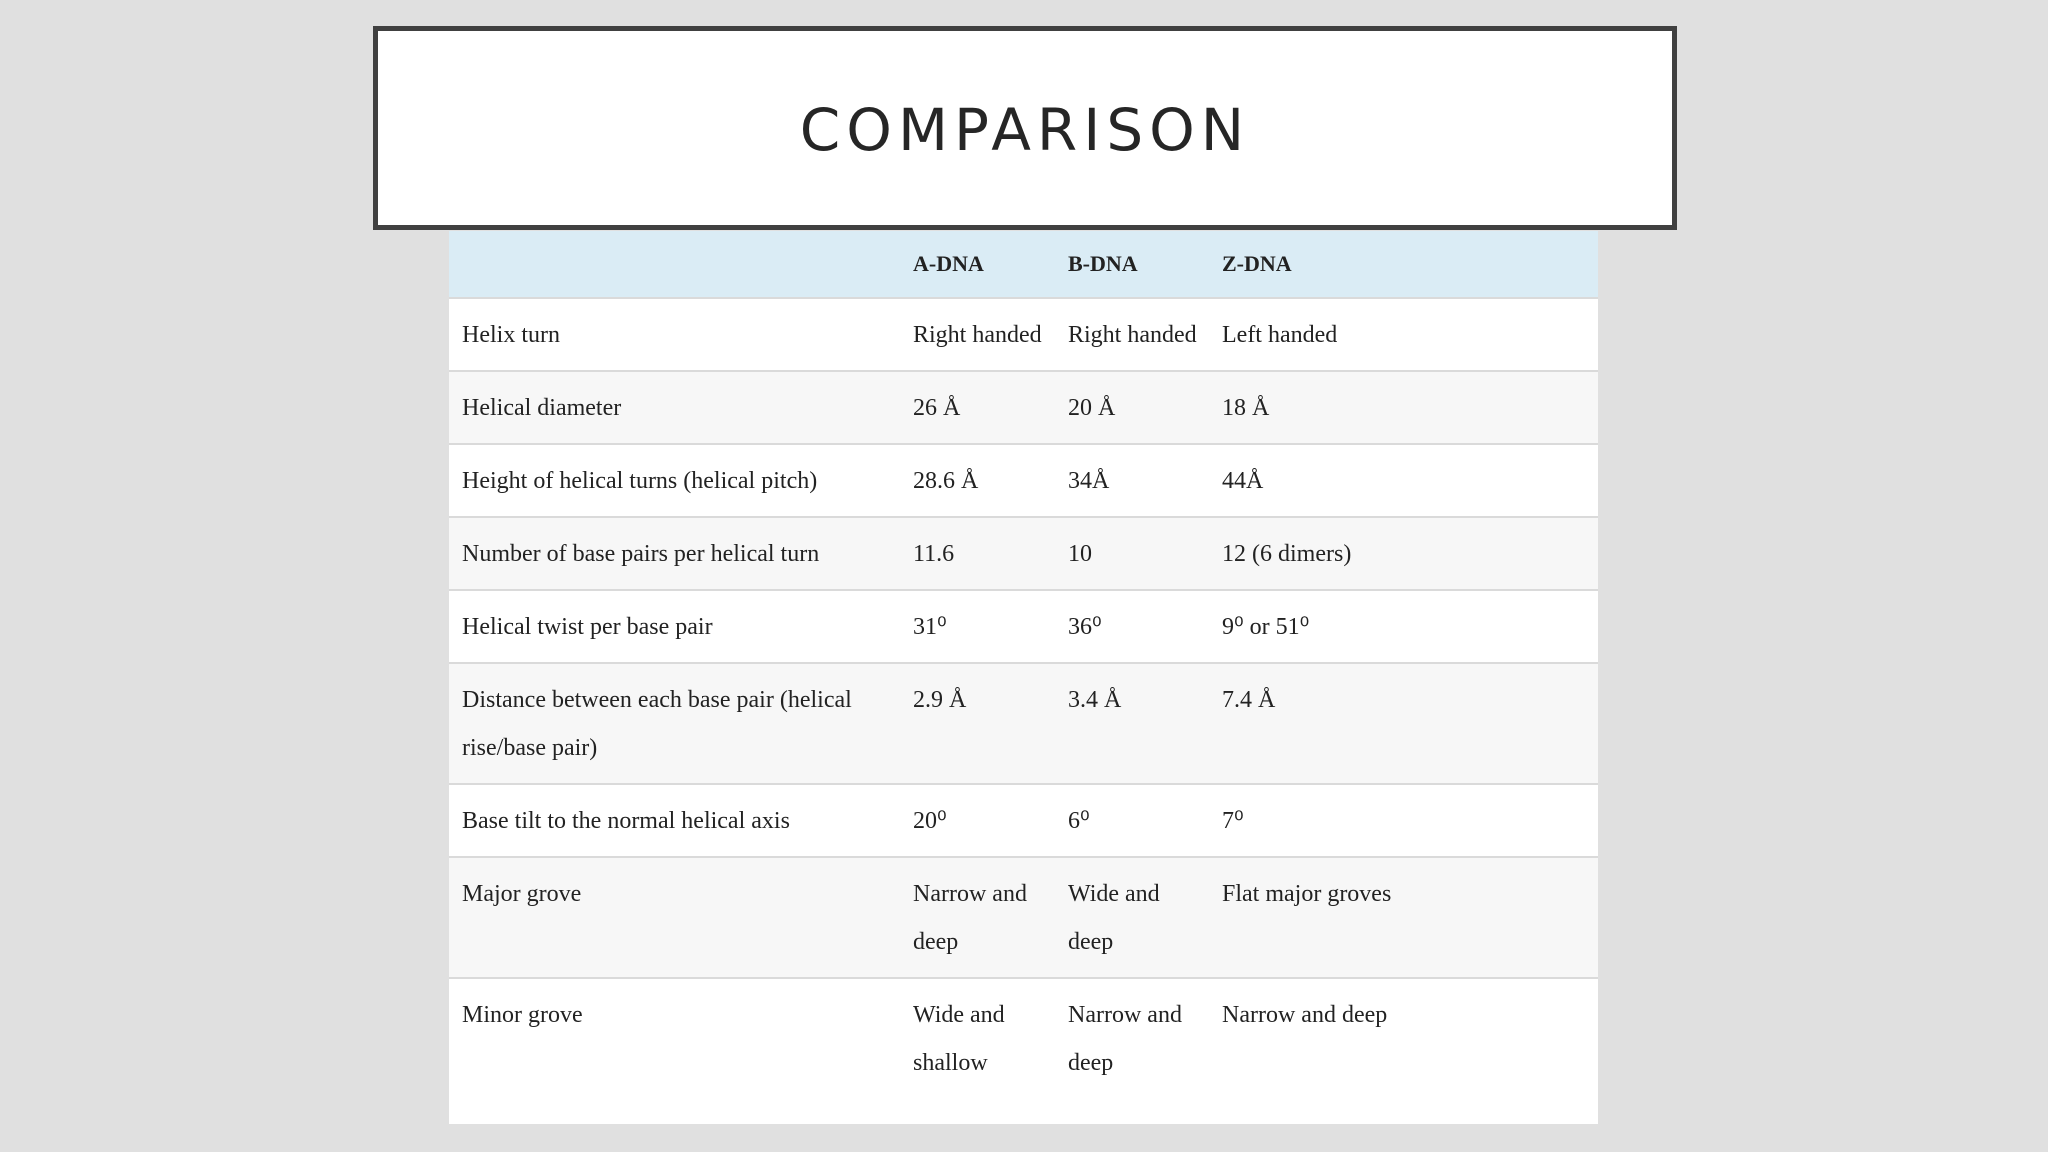  What do you see at coordinates (626, 821) in the screenshot?
I see `row-label: Base tilt to the normal helical axis` at bounding box center [626, 821].